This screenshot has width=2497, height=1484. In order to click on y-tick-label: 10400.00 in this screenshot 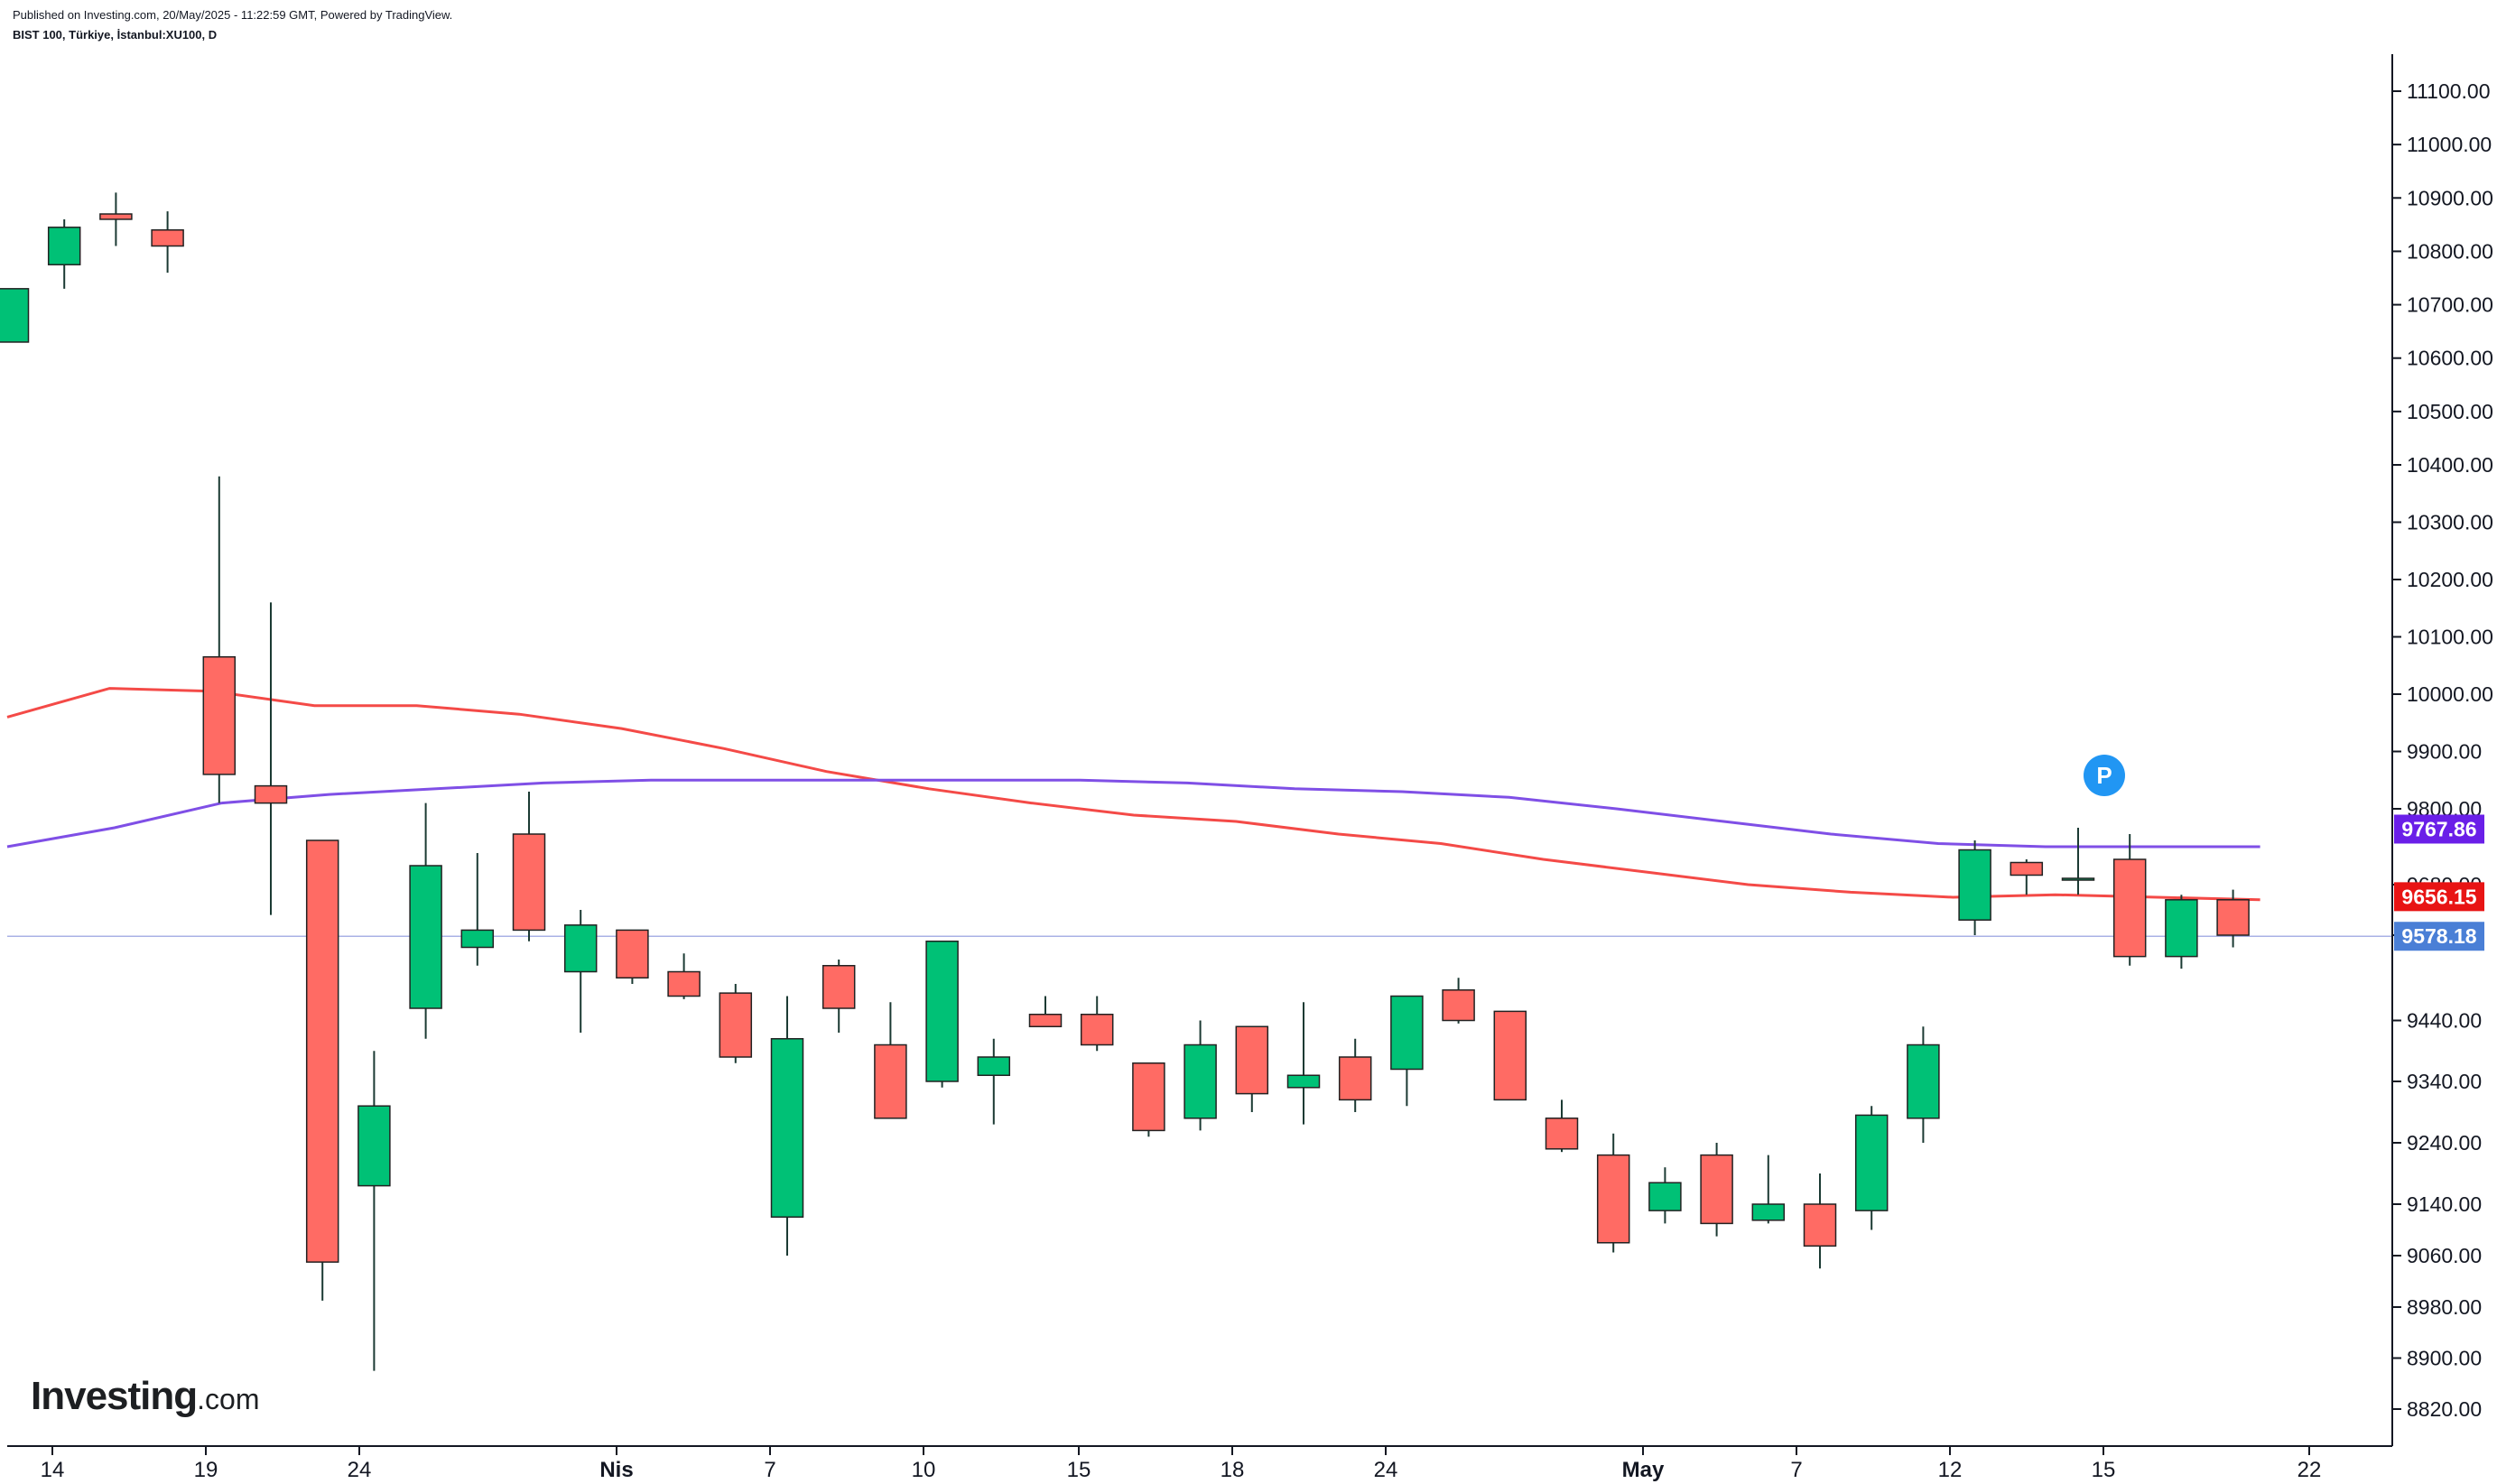, I will do `click(2450, 465)`.